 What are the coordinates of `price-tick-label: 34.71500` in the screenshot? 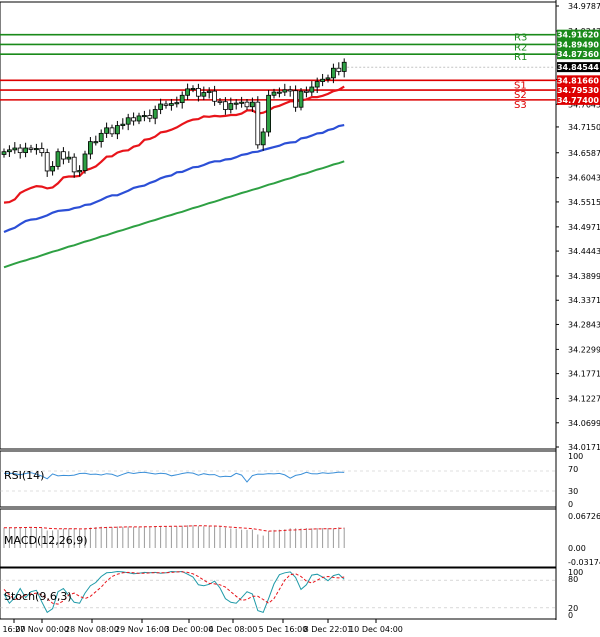 It's located at (584, 127).